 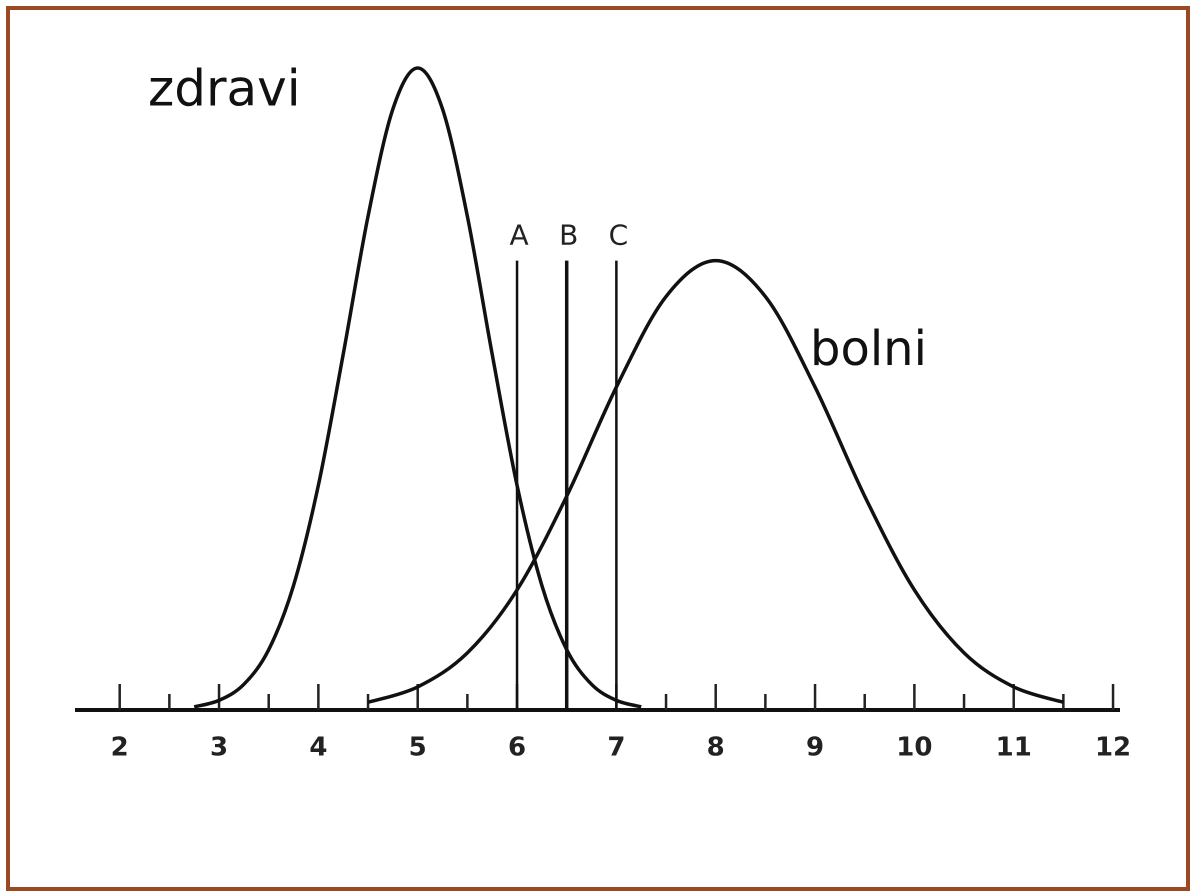 What do you see at coordinates (224, 89) in the screenshot?
I see `series-label: zdravi` at bounding box center [224, 89].